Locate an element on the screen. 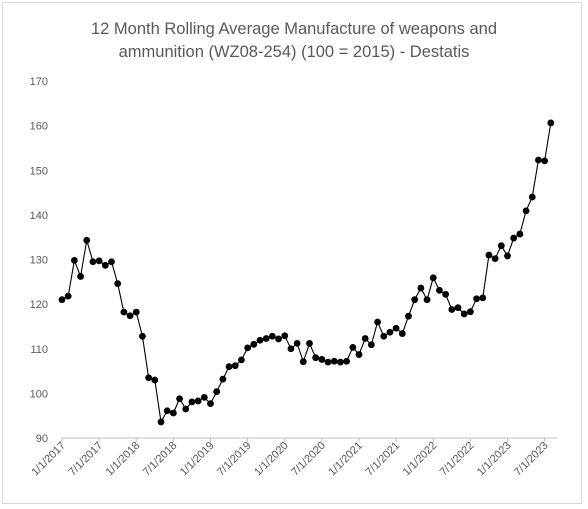 This screenshot has height=509, width=588. x-tick-label: 1/1/2020 is located at coordinates (271, 459).